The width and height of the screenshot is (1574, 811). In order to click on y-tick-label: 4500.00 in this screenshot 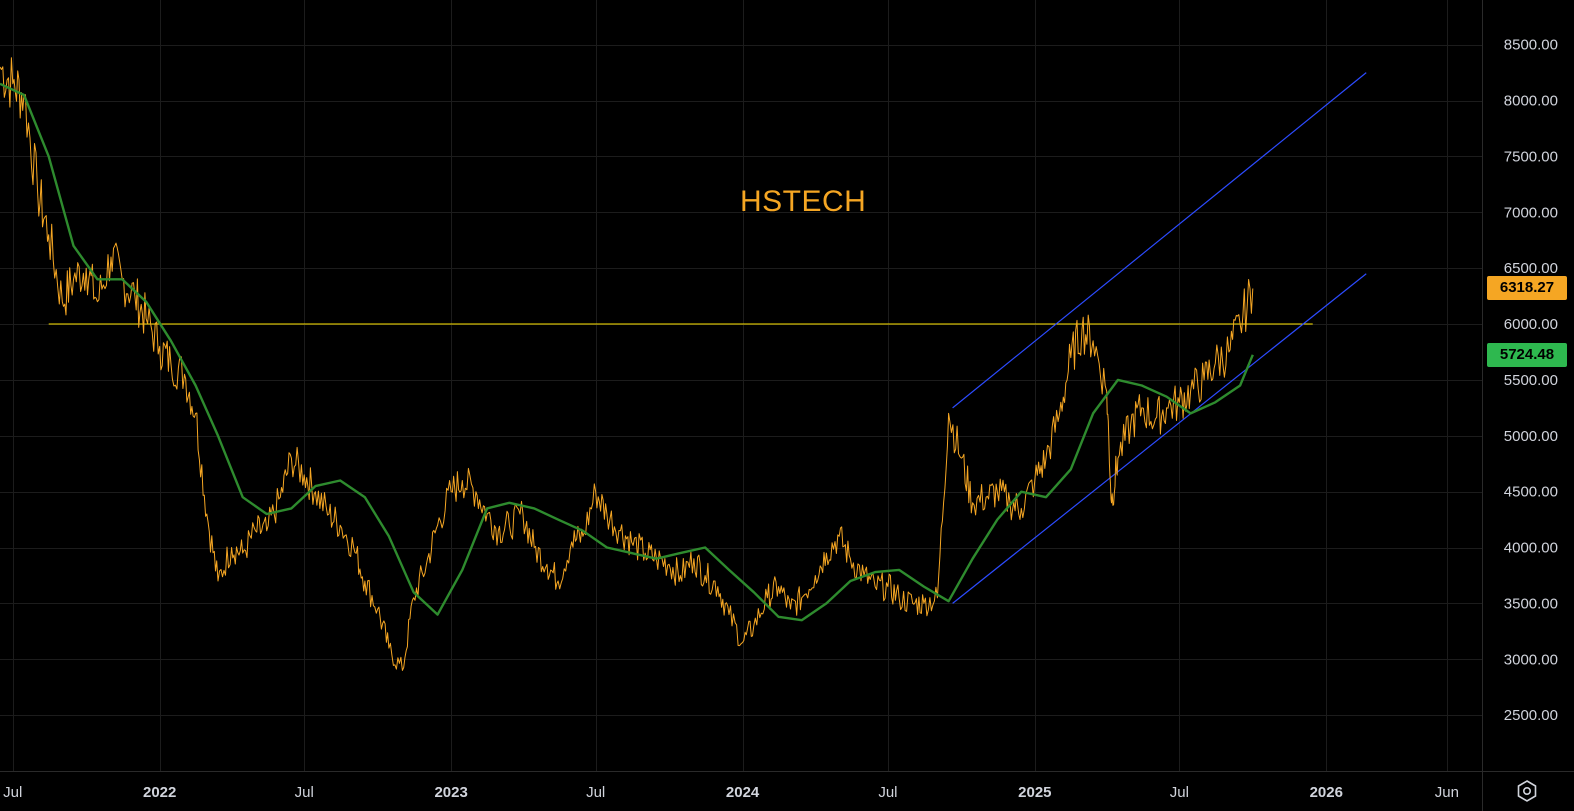, I will do `click(1531, 492)`.